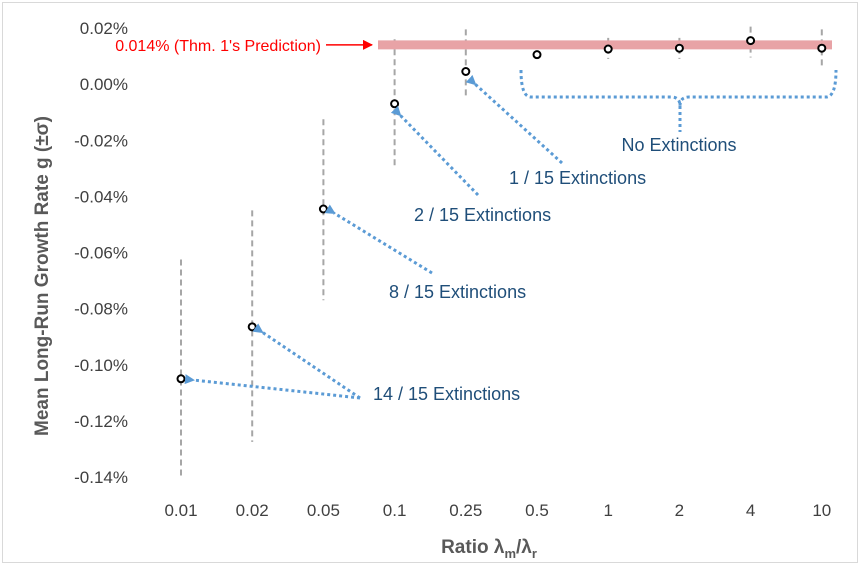 The width and height of the screenshot is (862, 567). I want to click on y-tick-label: 0.00%, so click(104, 84).